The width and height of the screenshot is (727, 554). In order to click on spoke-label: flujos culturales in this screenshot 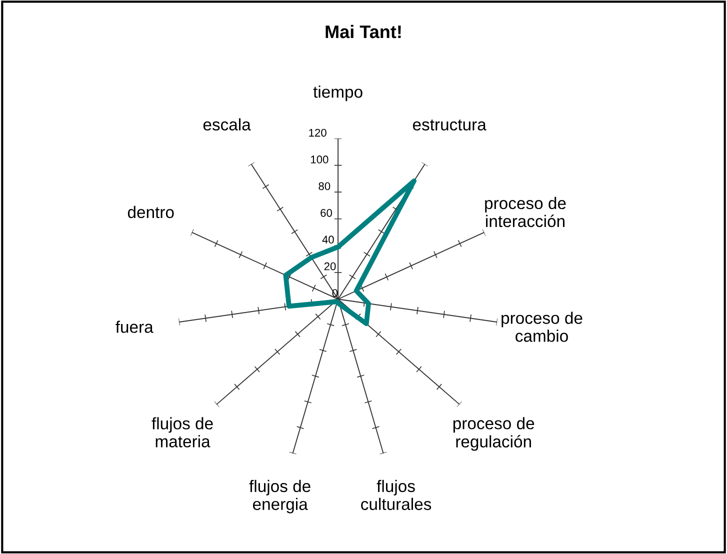, I will do `click(396, 495)`.